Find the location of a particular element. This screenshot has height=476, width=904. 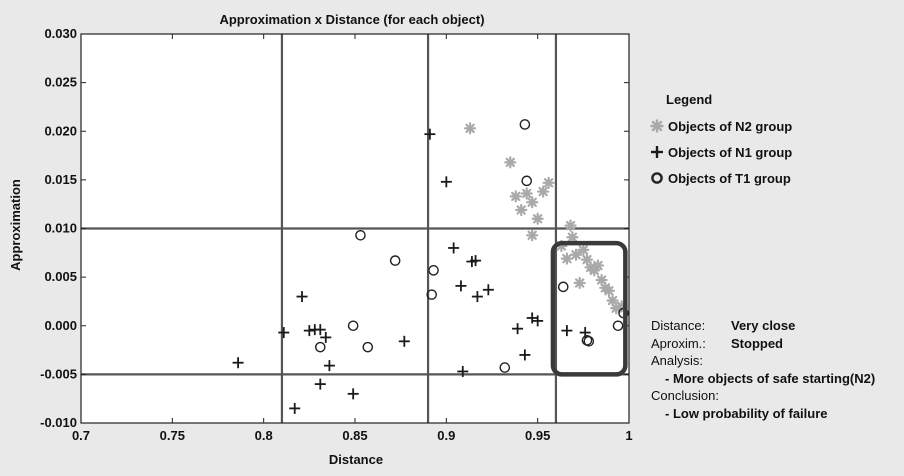

y-tick-label: 0.010 is located at coordinates (60, 228).